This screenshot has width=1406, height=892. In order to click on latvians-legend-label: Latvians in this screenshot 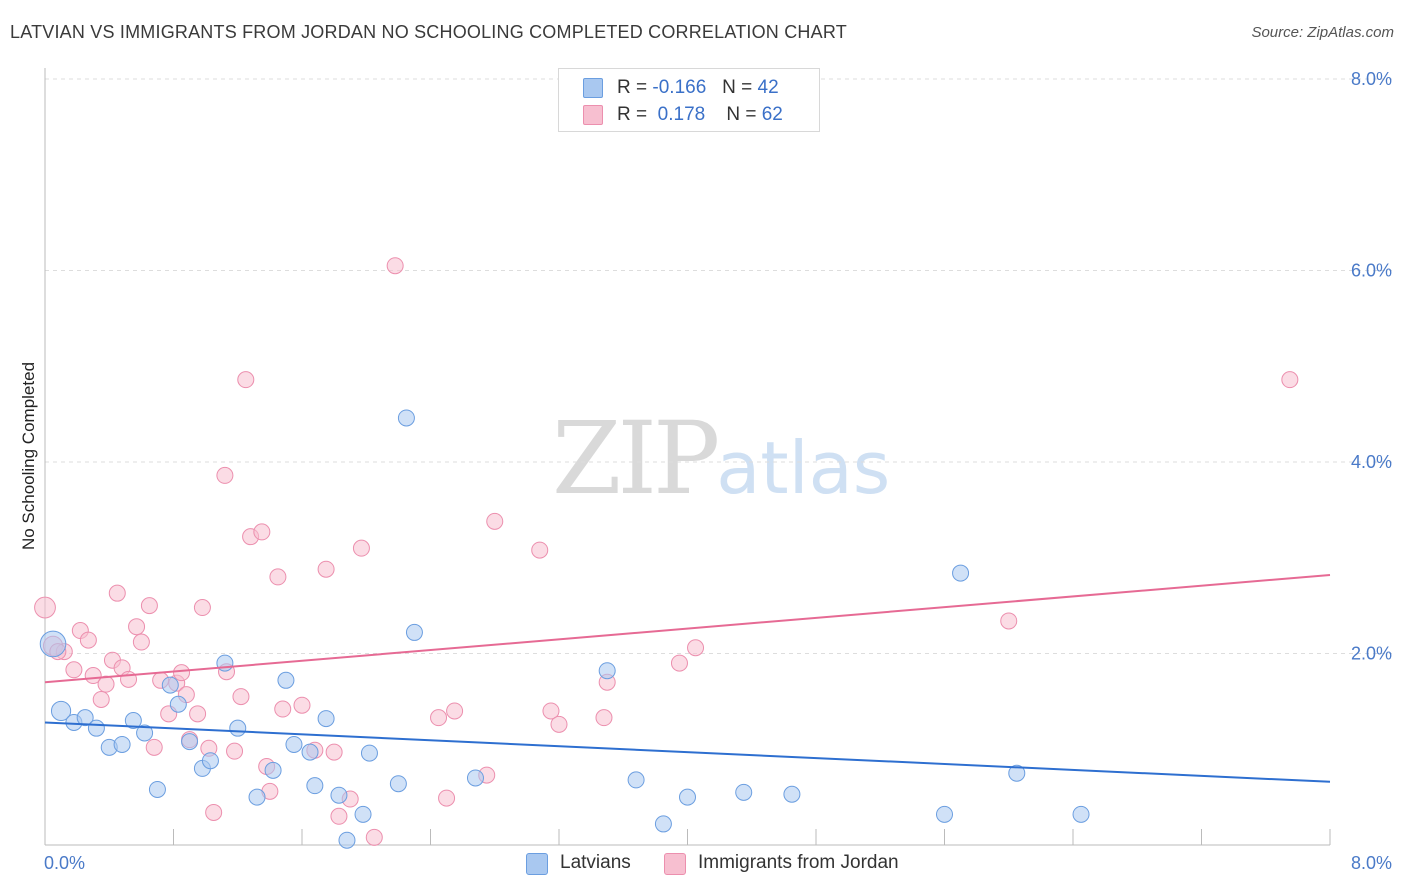, I will do `click(595, 862)`.